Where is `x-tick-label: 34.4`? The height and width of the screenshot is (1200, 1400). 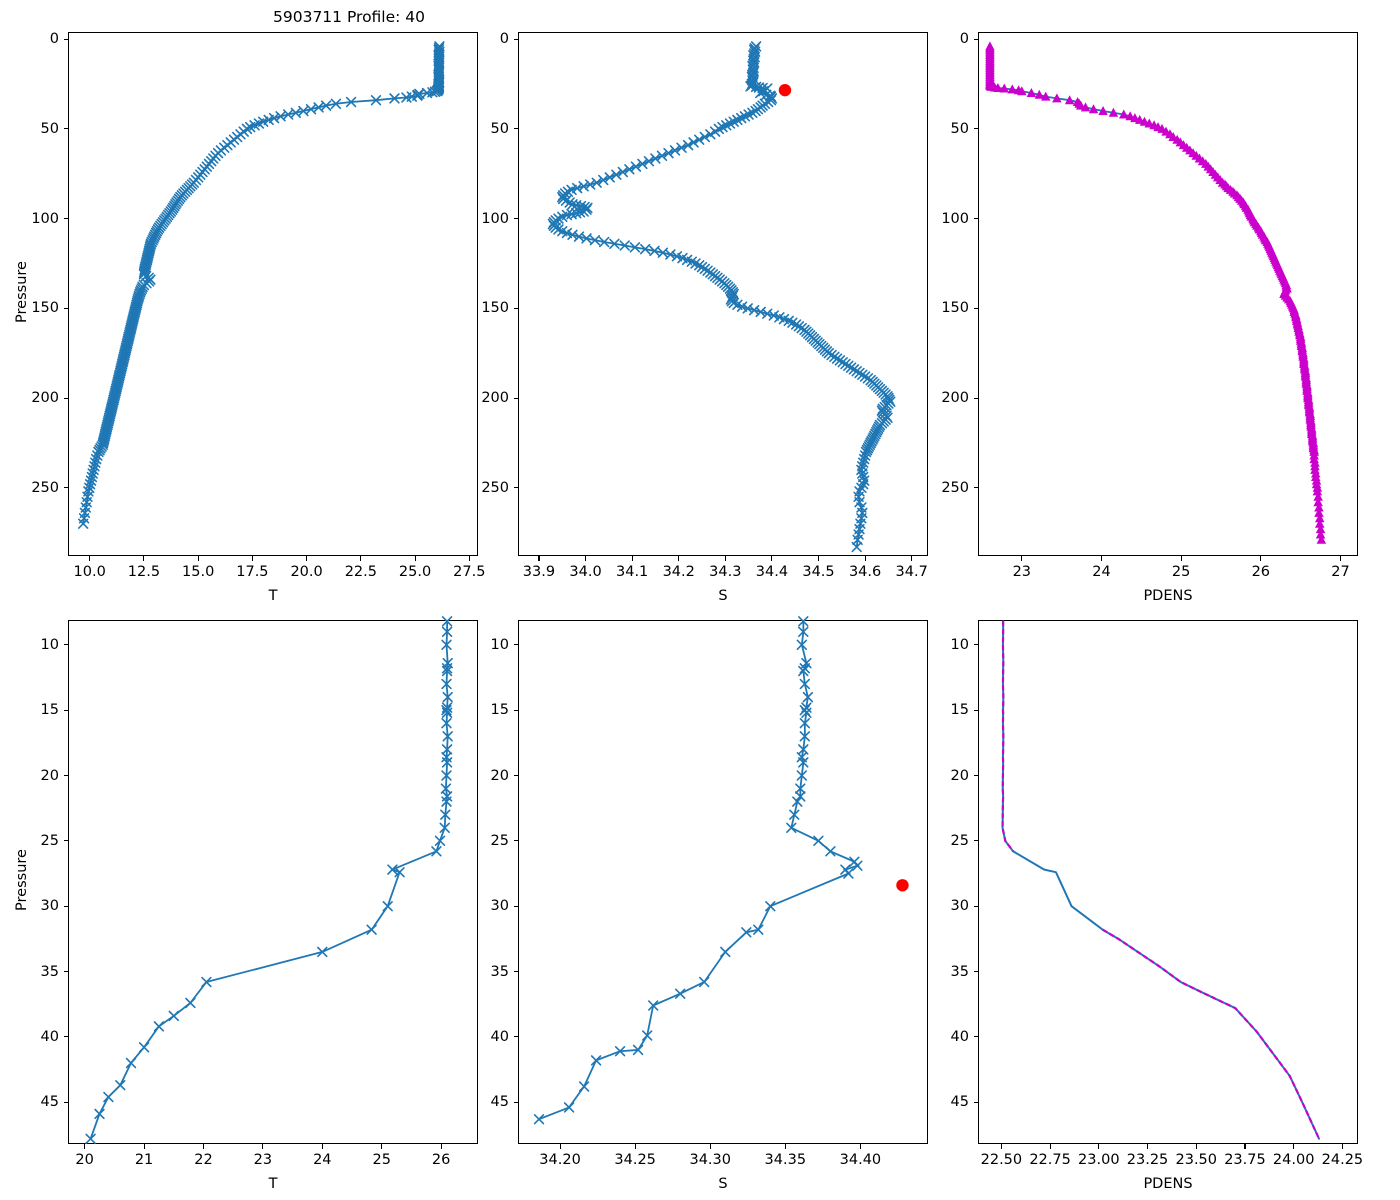 x-tick-label: 34.4 is located at coordinates (772, 572).